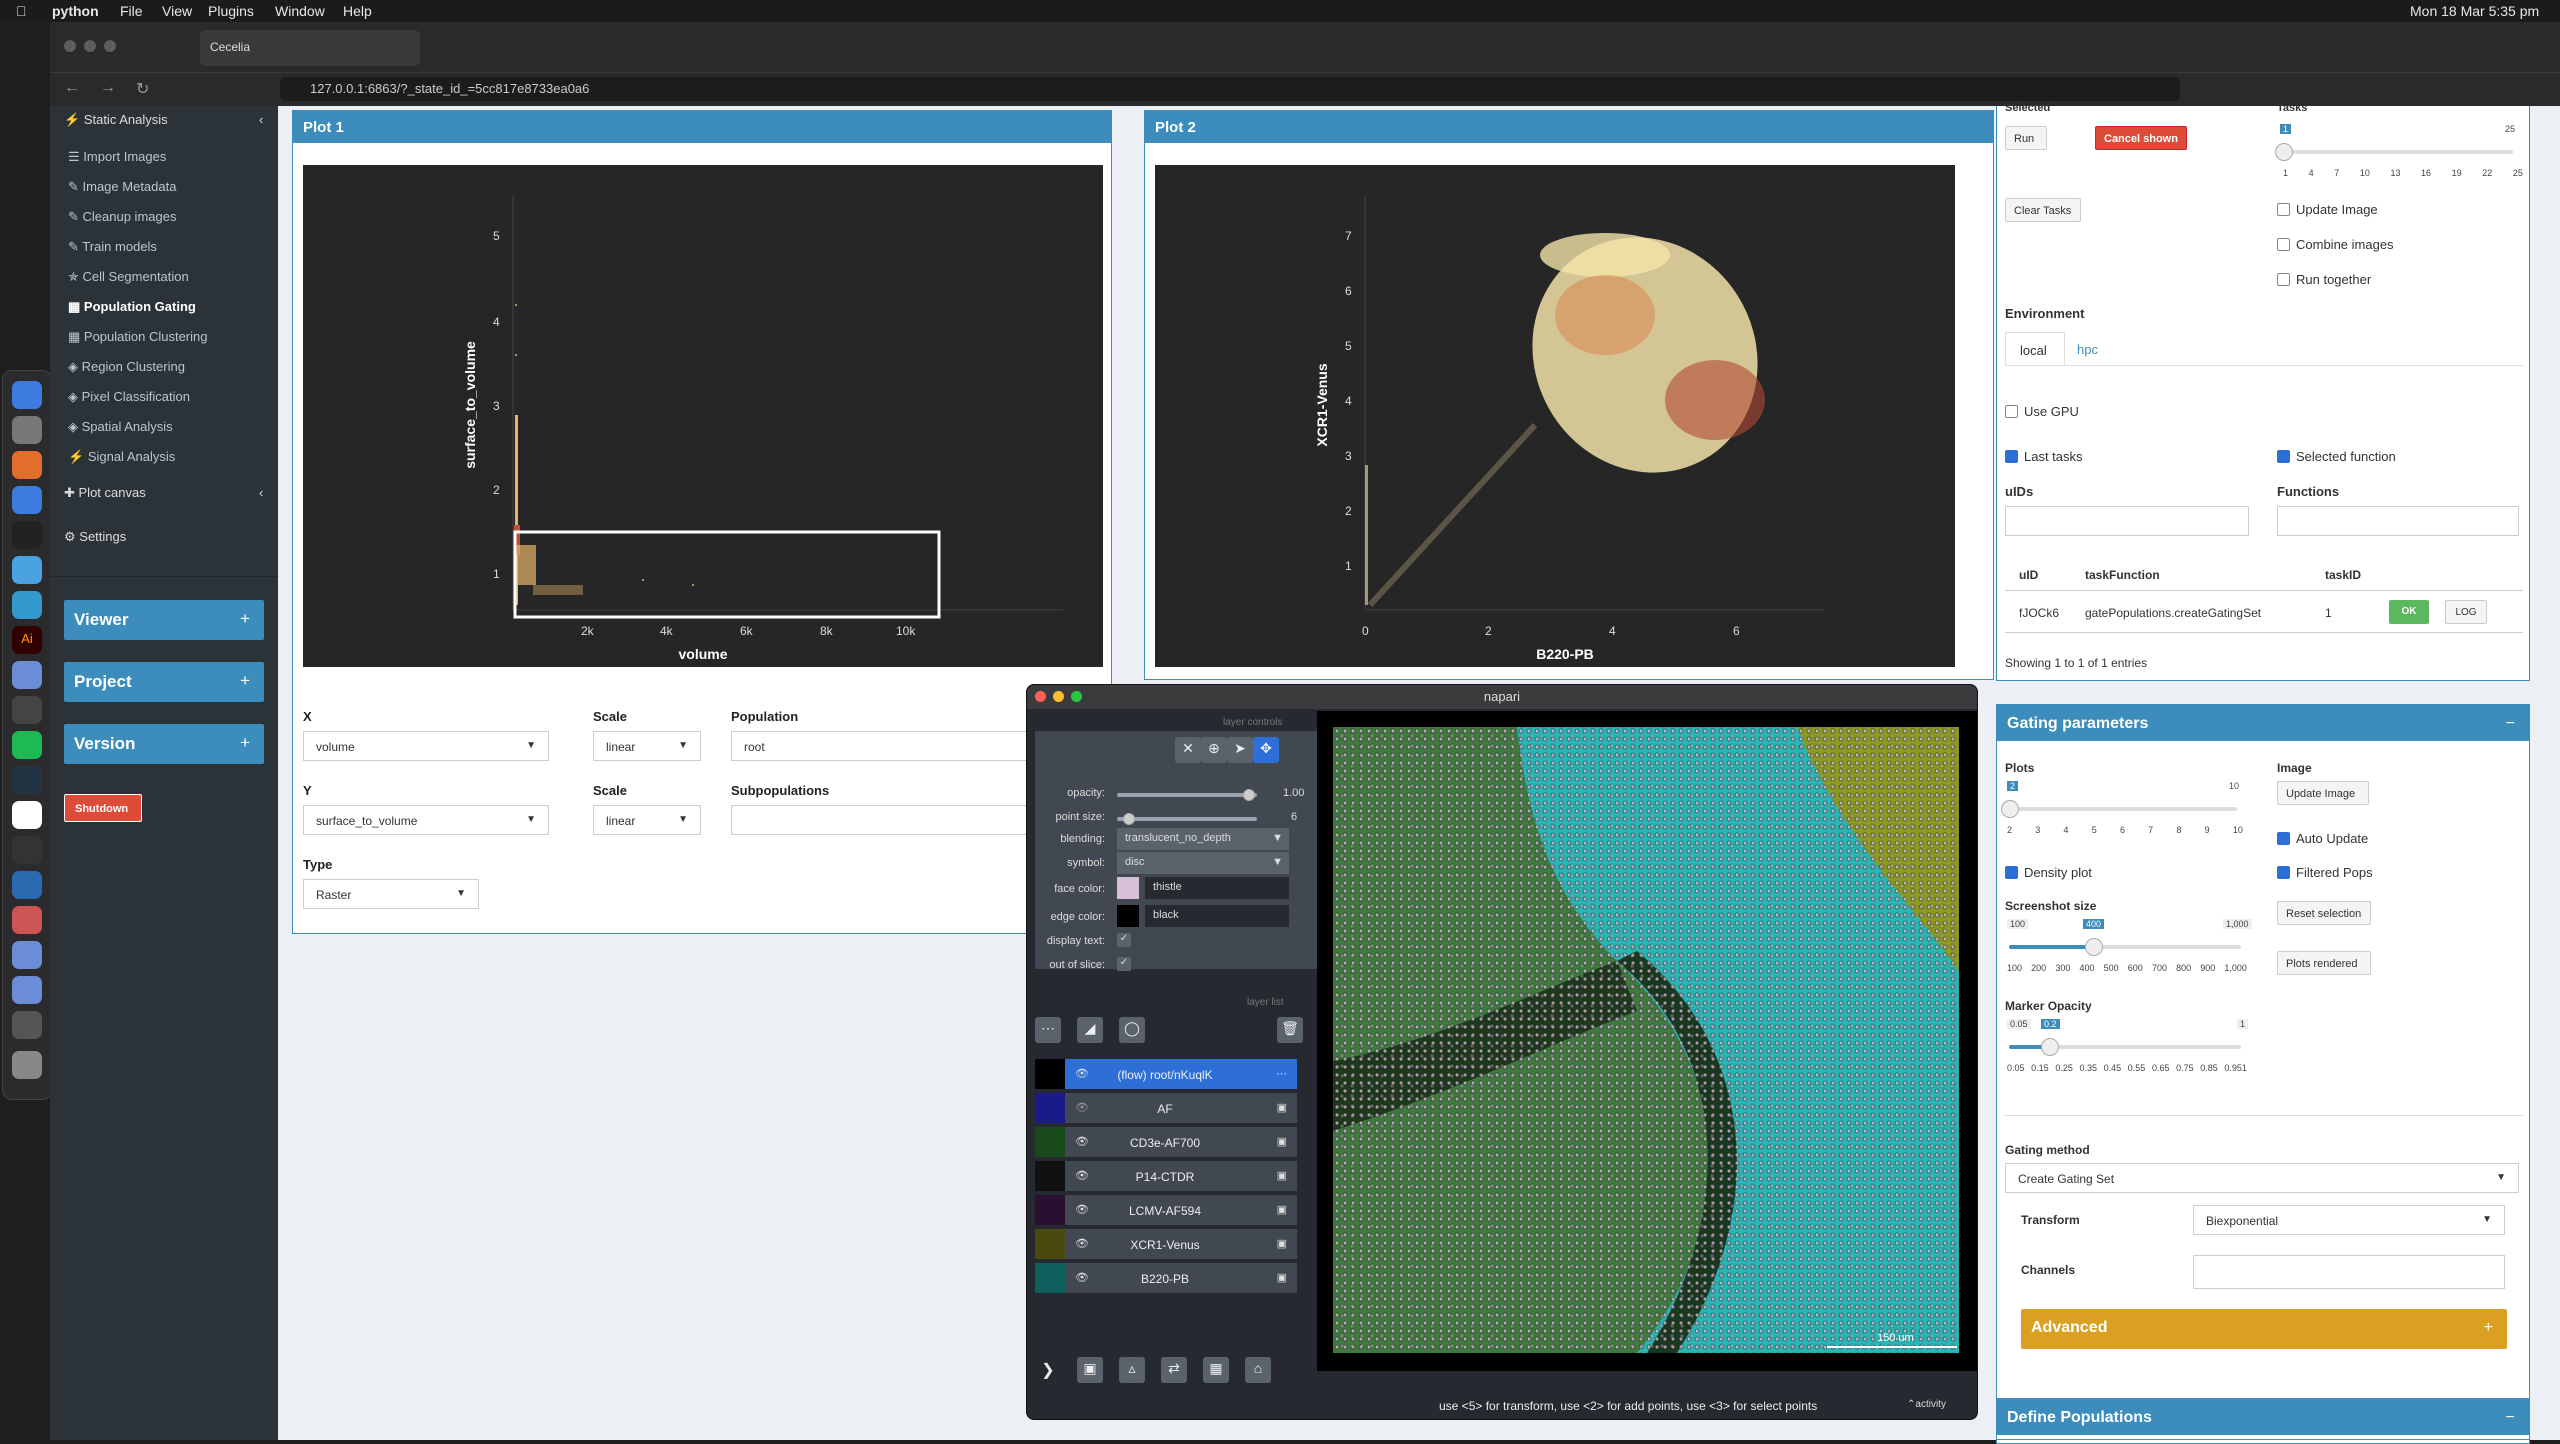  What do you see at coordinates (1132, 1030) in the screenshot?
I see `new-labels-layer-icon: ◯` at bounding box center [1132, 1030].